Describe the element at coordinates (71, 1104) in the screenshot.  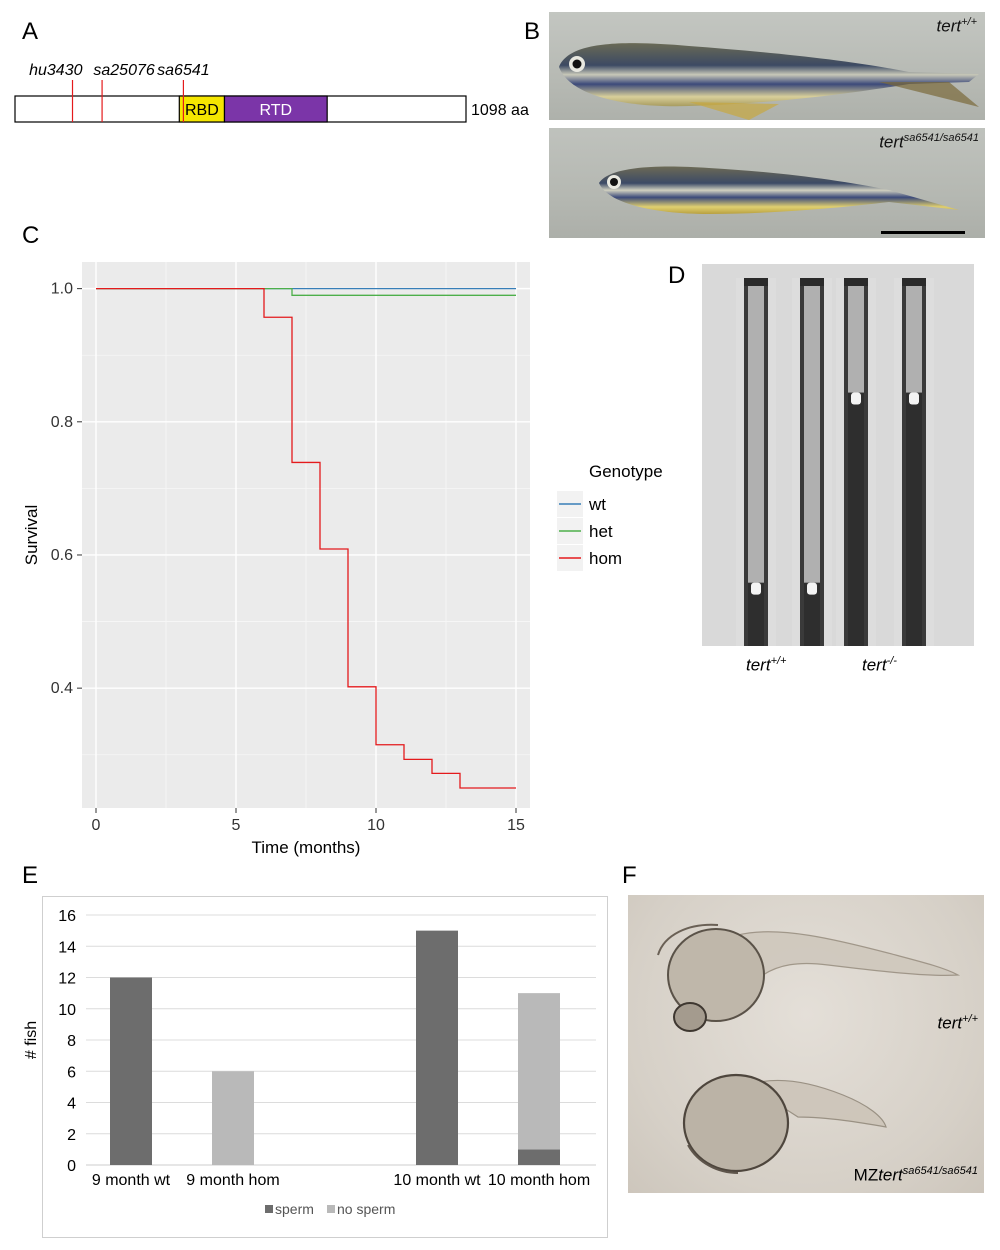
I see `y-tick-label: 4` at that location.